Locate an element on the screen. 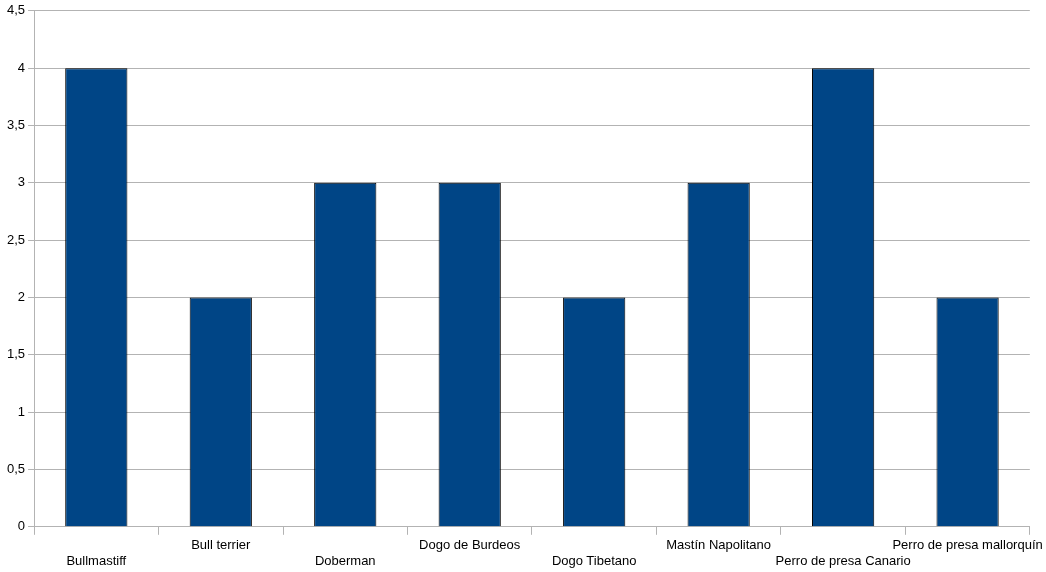  y-tick-label: 0,5 is located at coordinates (16, 469).